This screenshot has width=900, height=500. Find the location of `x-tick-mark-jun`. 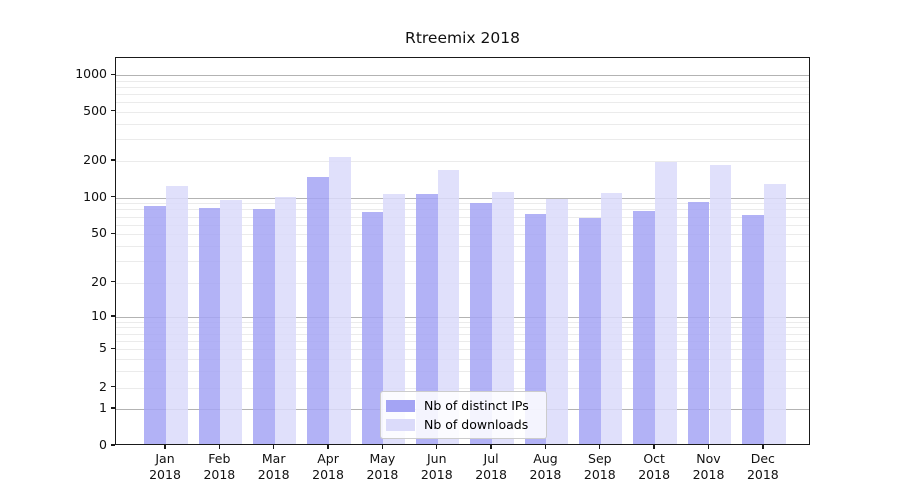

x-tick-mark-jun is located at coordinates (437, 447).